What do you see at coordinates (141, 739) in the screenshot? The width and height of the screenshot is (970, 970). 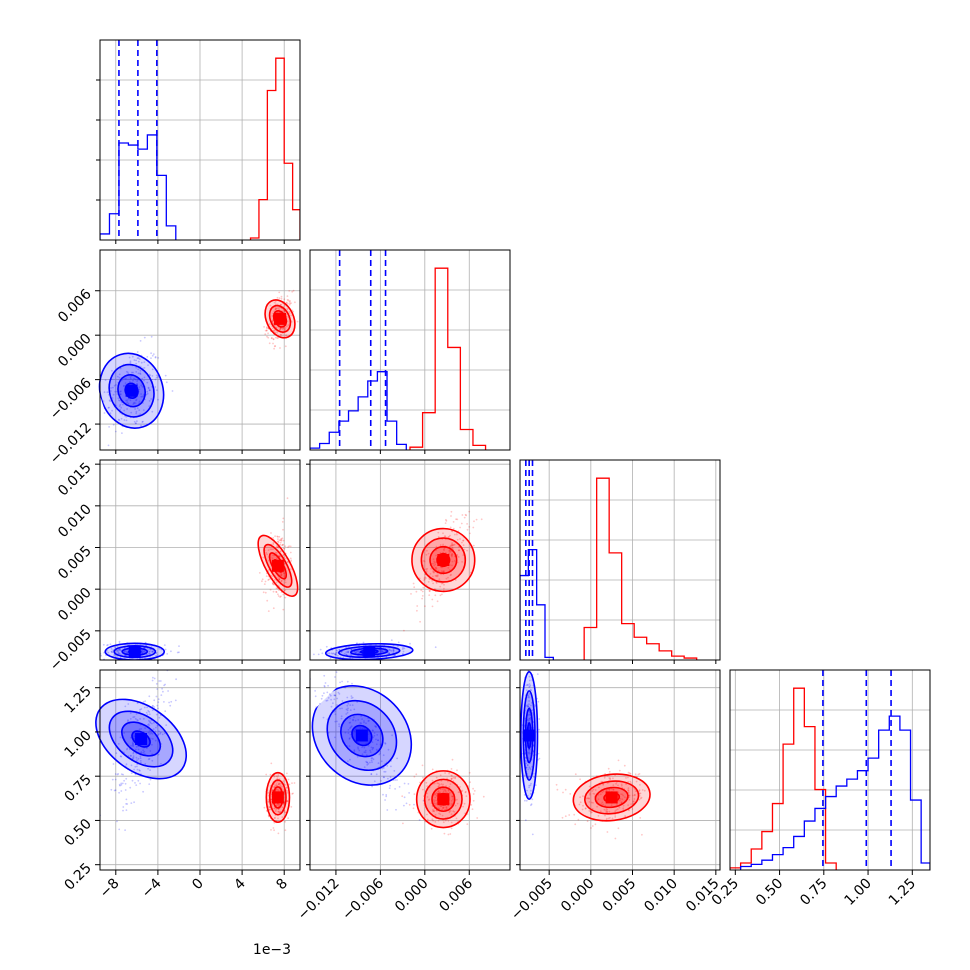 I see `density-peak-blue` at bounding box center [141, 739].